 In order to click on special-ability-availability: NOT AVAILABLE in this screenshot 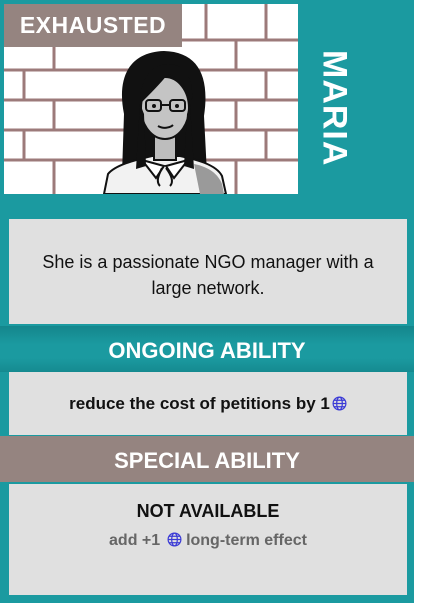, I will do `click(208, 511)`.